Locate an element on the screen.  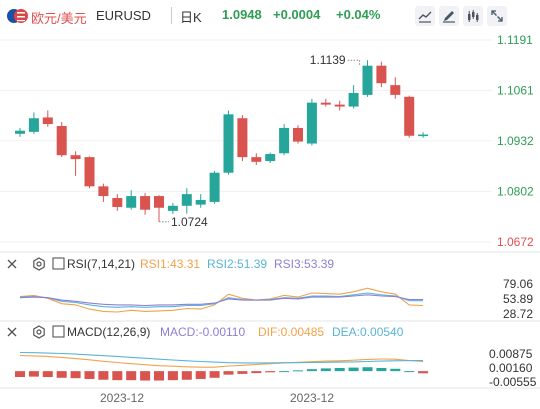
price-tick-label: 1.0932 is located at coordinates (515, 141).